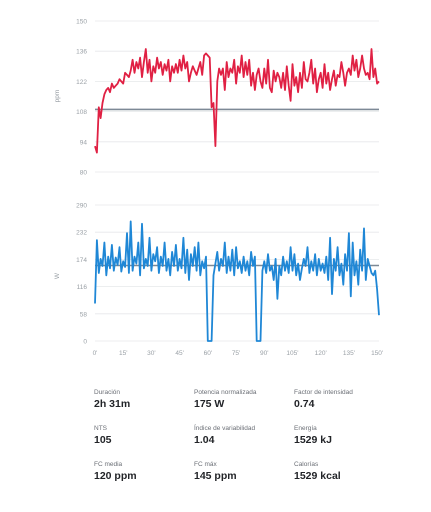 Image resolution: width=431 pixels, height=512 pixels. I want to click on y-tick-label: 232, so click(81, 233).